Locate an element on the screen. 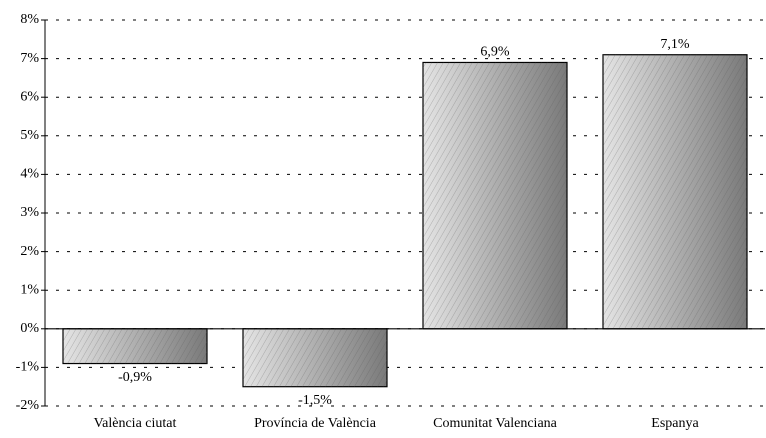 The width and height of the screenshot is (766, 438). y-tick-label: -2% is located at coordinates (28, 405).